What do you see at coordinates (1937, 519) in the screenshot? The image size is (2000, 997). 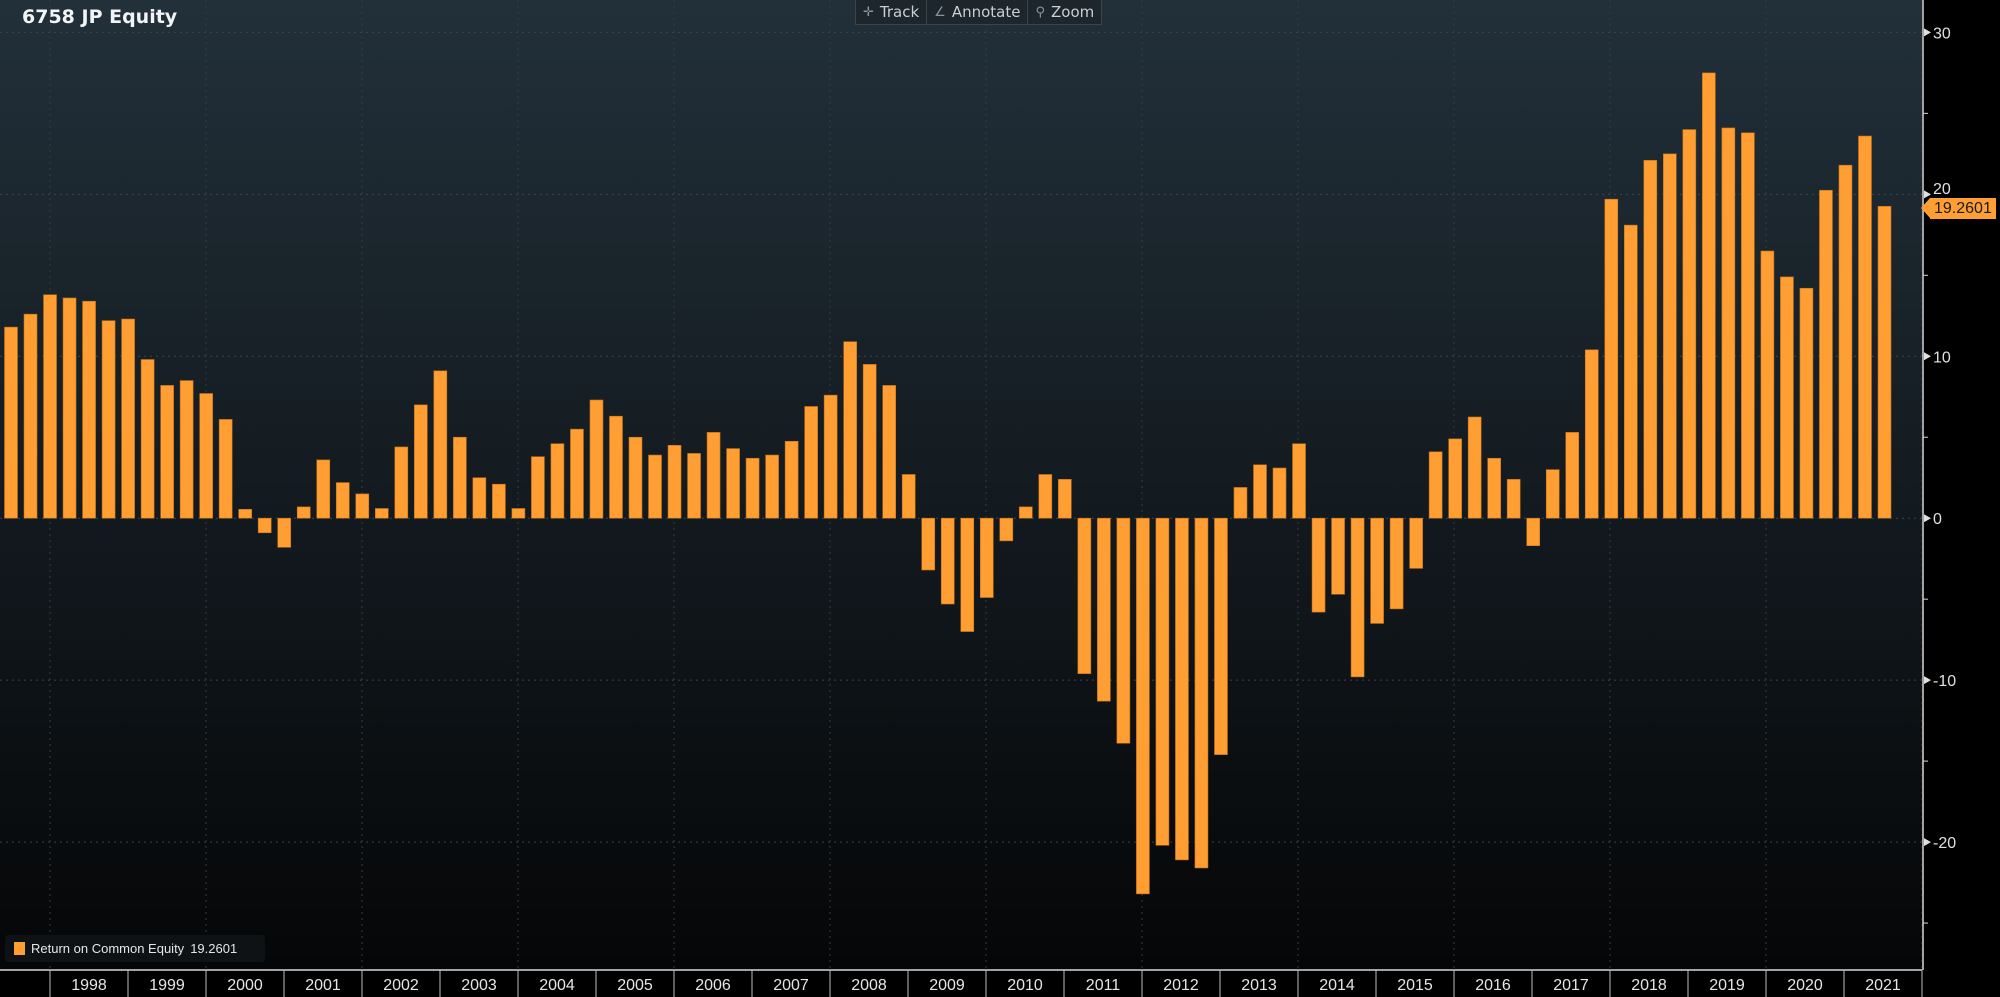 I see `y-tick-label: 0` at bounding box center [1937, 519].